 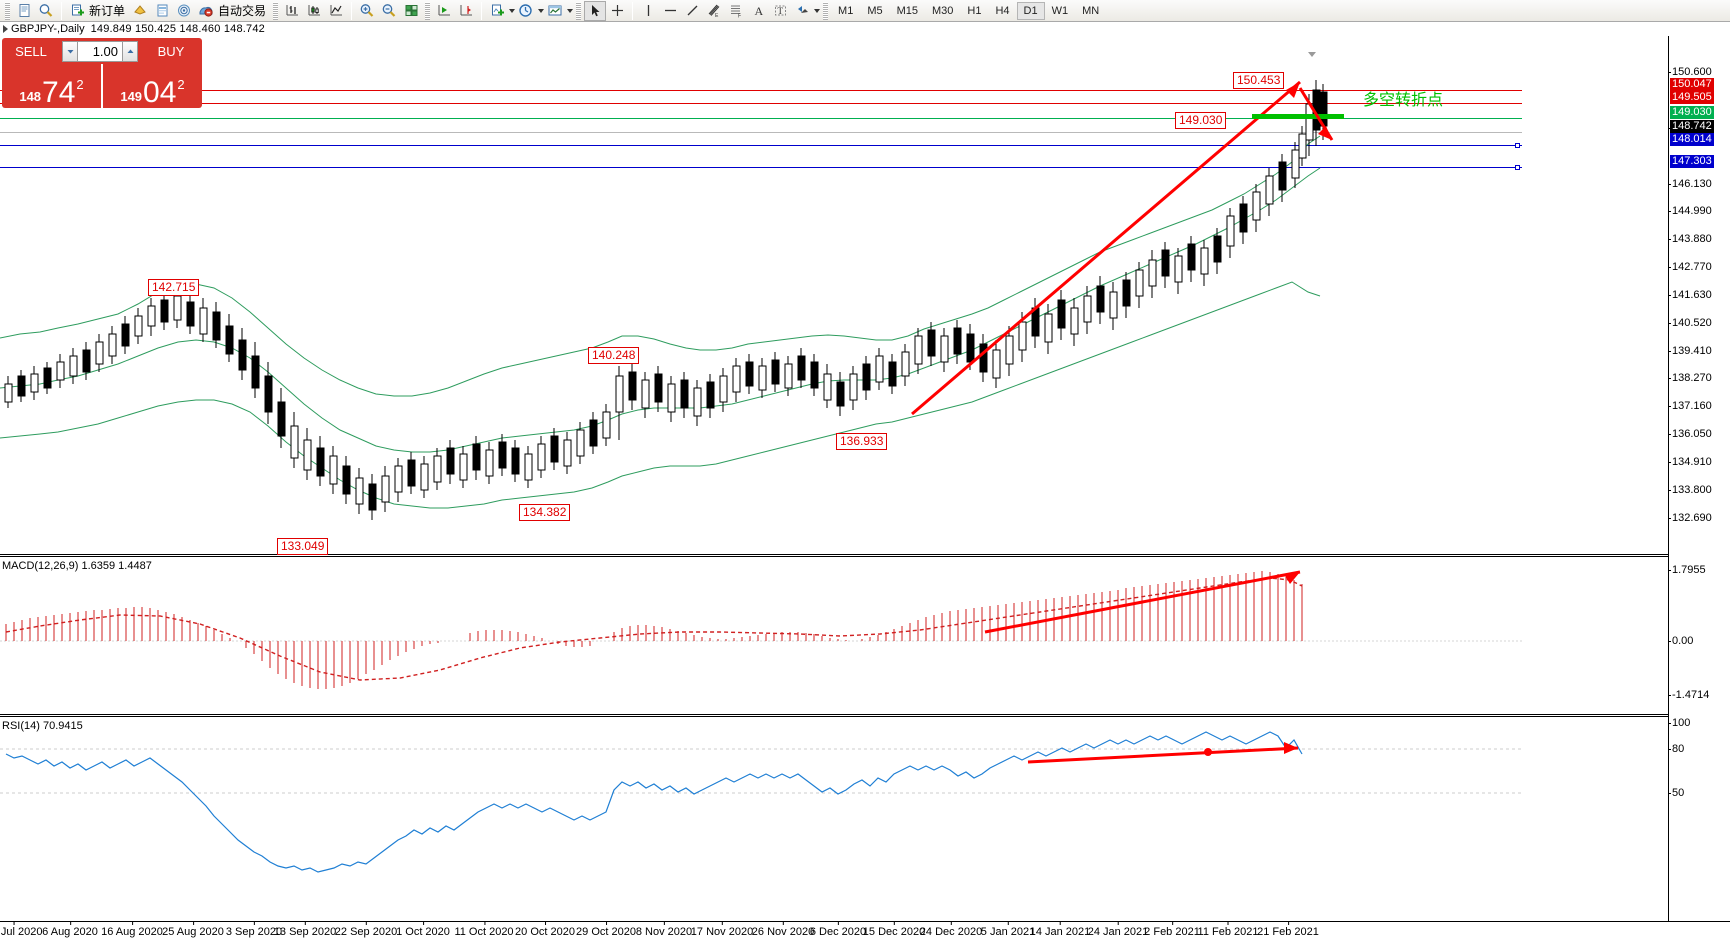 What do you see at coordinates (1060, 10) in the screenshot?
I see `timeframe-w1: W1` at bounding box center [1060, 10].